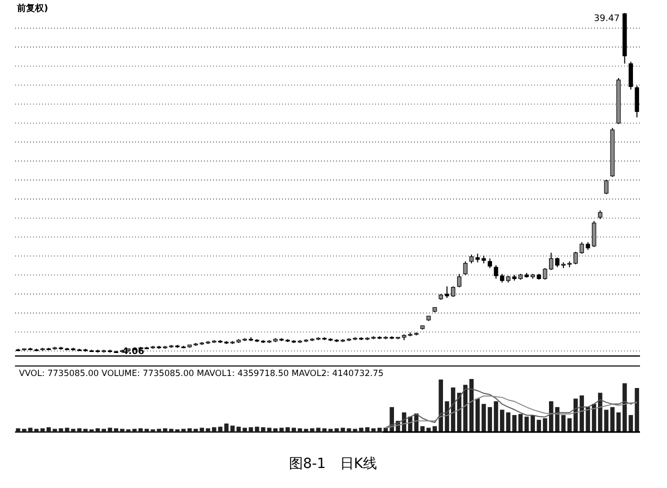 Image resolution: width=667 pixels, height=488 pixels. What do you see at coordinates (333, 464) in the screenshot?
I see `caption: 图8-1 日K线` at bounding box center [333, 464].